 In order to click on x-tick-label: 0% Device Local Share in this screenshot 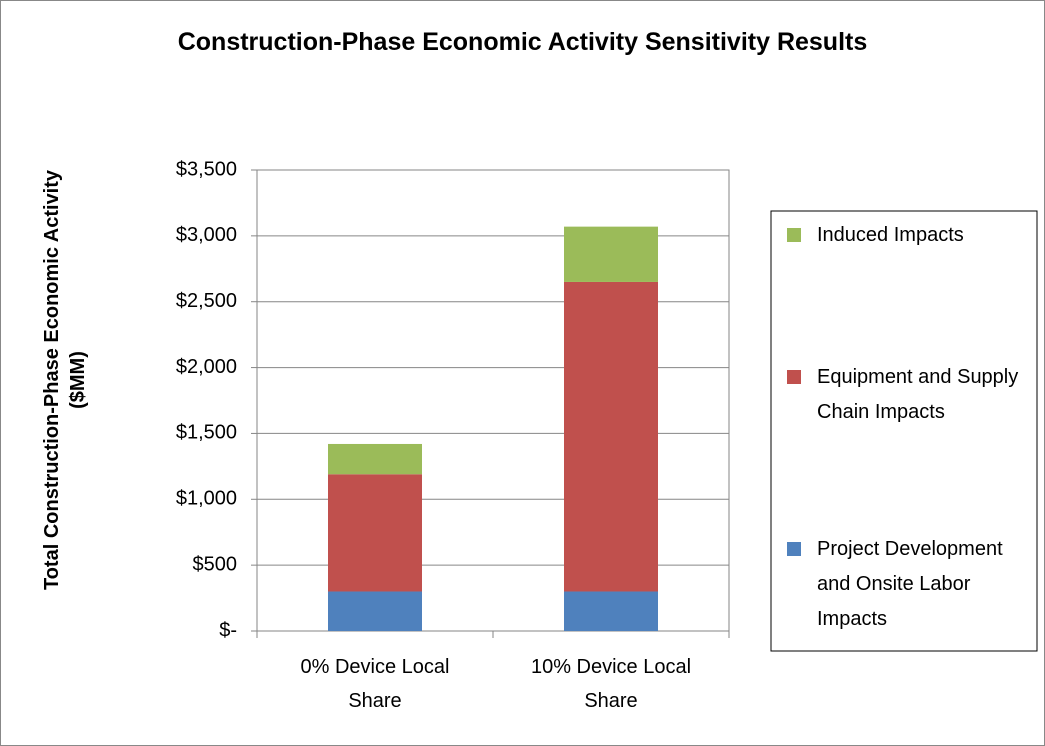, I will do `click(375, 684)`.